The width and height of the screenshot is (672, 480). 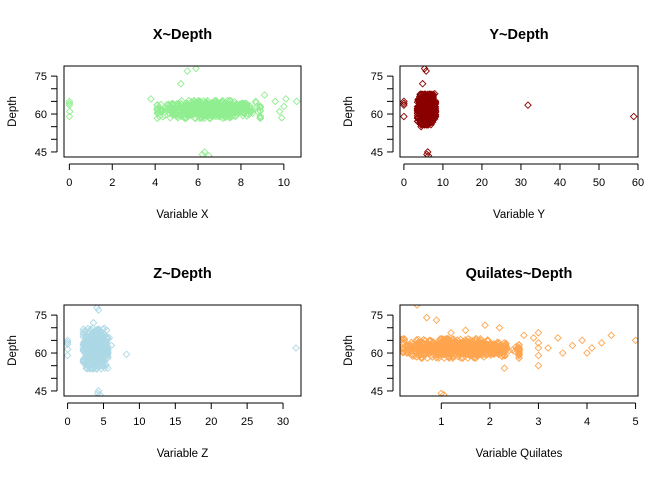 I want to click on x-tick-label: 3, so click(x=538, y=422).